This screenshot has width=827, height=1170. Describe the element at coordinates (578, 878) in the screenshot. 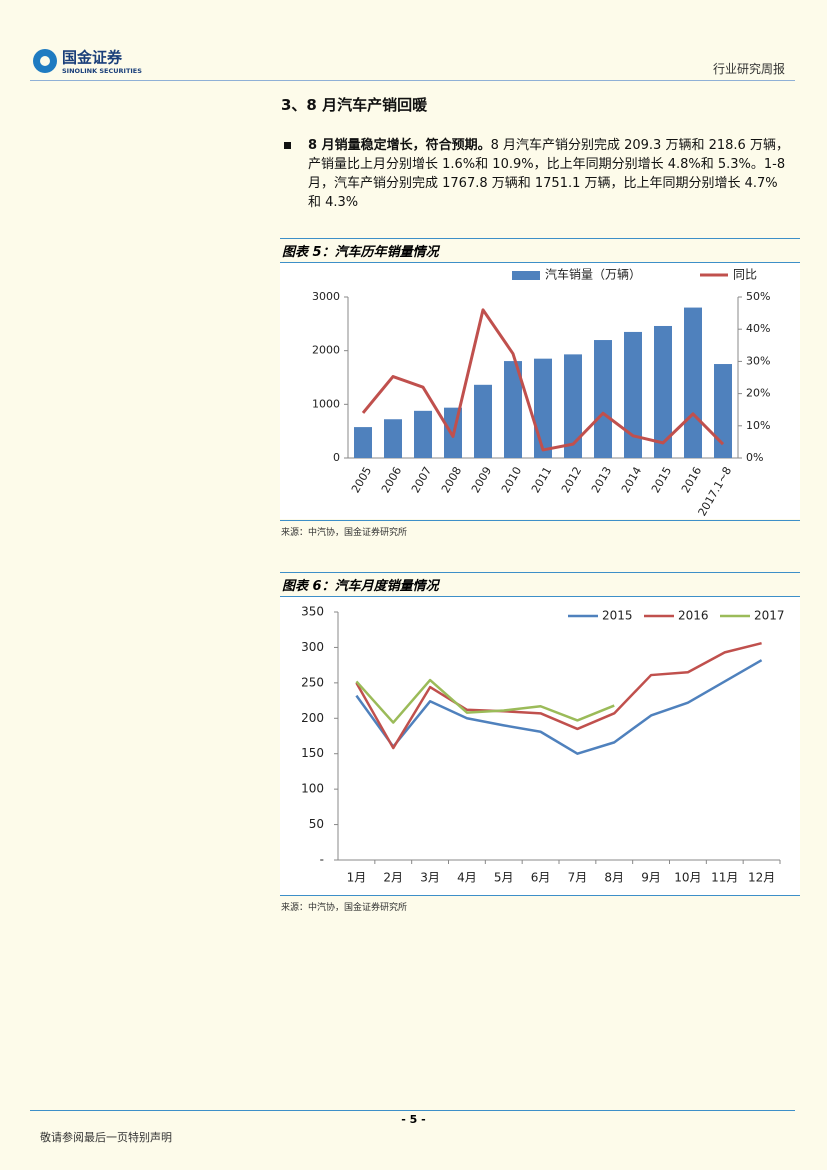

I see `x-tick-label: 7月` at that location.